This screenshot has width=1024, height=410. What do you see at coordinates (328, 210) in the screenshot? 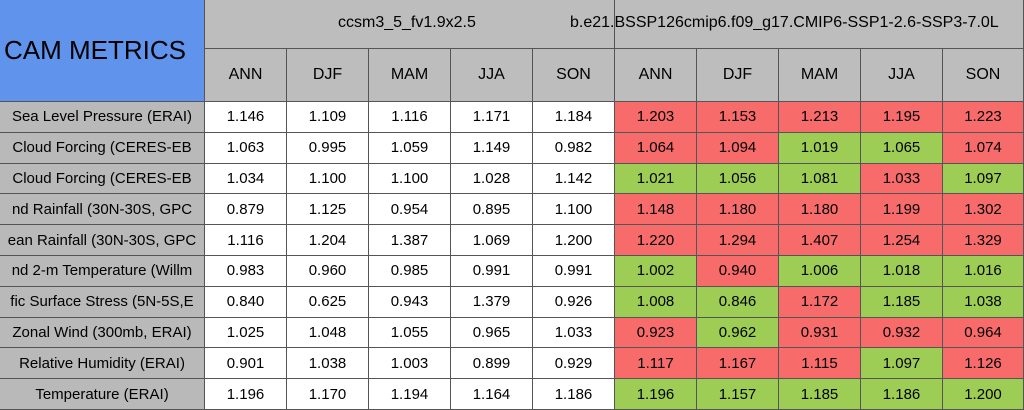
I see `value-cell: 1.125` at bounding box center [328, 210].